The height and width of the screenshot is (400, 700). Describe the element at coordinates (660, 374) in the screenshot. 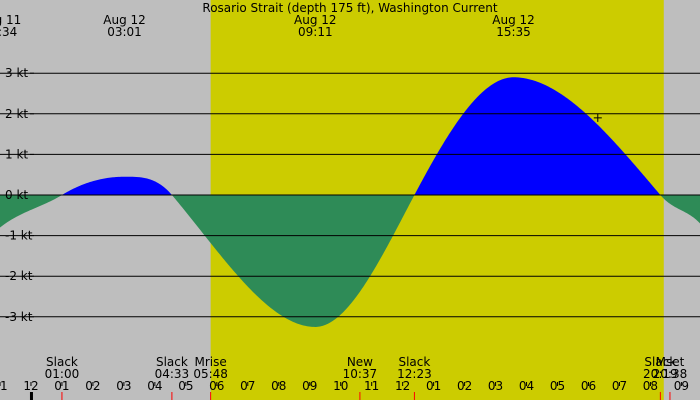

I see `bottom-event-time: 20:19` at that location.